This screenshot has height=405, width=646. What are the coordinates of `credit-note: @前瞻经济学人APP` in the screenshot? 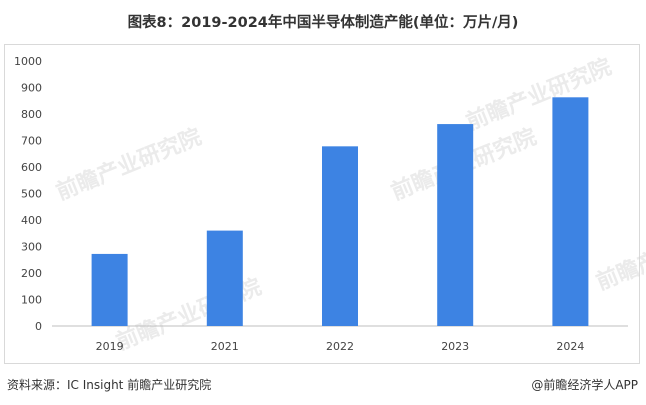 It's located at (584, 385).